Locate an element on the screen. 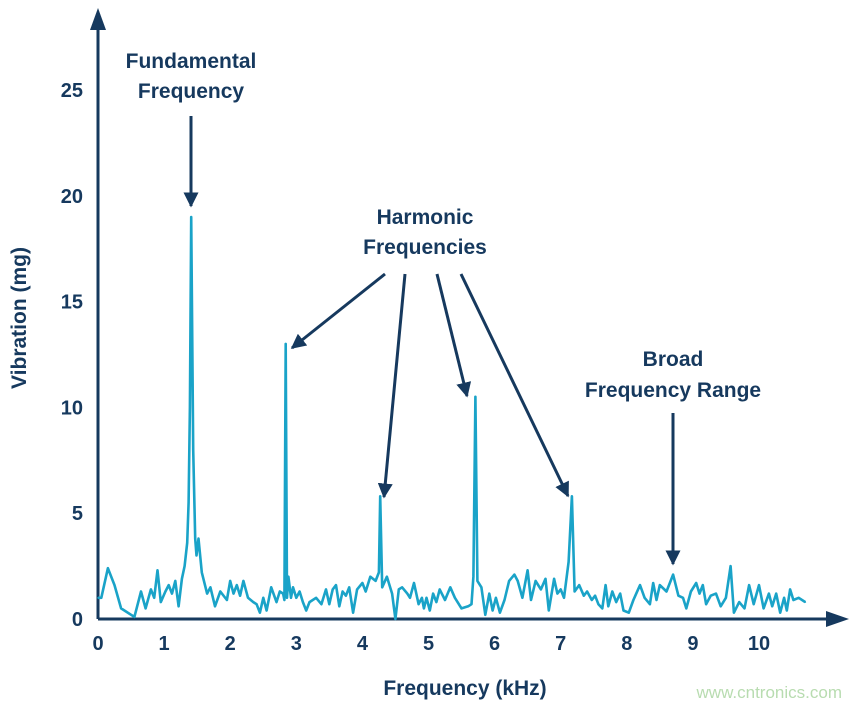 This screenshot has width=861, height=708. watermark: www.cntronics.com is located at coordinates (769, 692).